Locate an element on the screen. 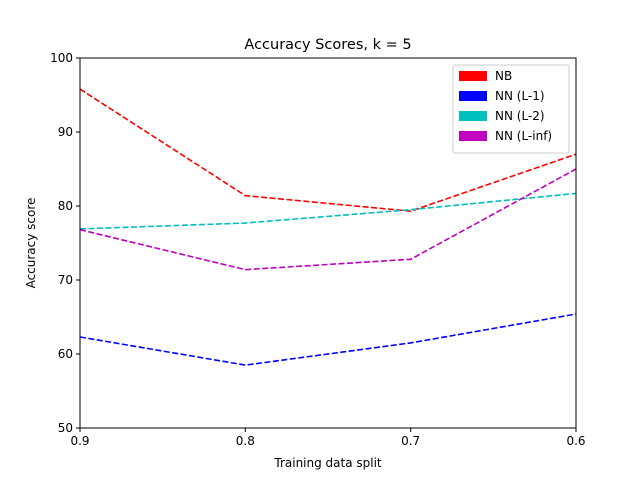 The height and width of the screenshot is (480, 640). x-axis: 0.9 0.8 0.7 0.6 is located at coordinates (328, 438).